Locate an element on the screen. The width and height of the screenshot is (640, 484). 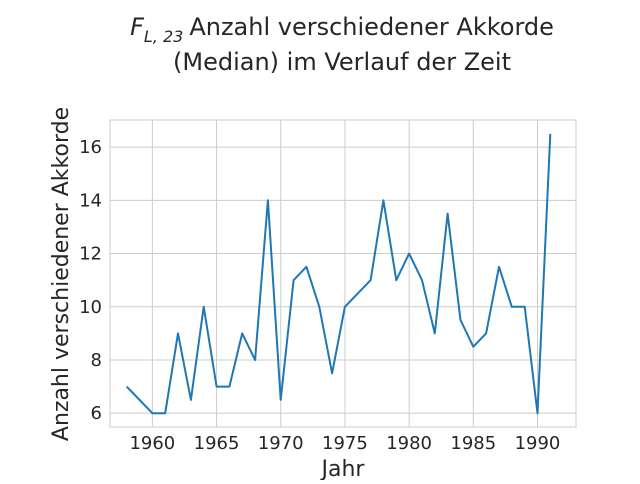
x-tick-label: 1965 is located at coordinates (217, 443).